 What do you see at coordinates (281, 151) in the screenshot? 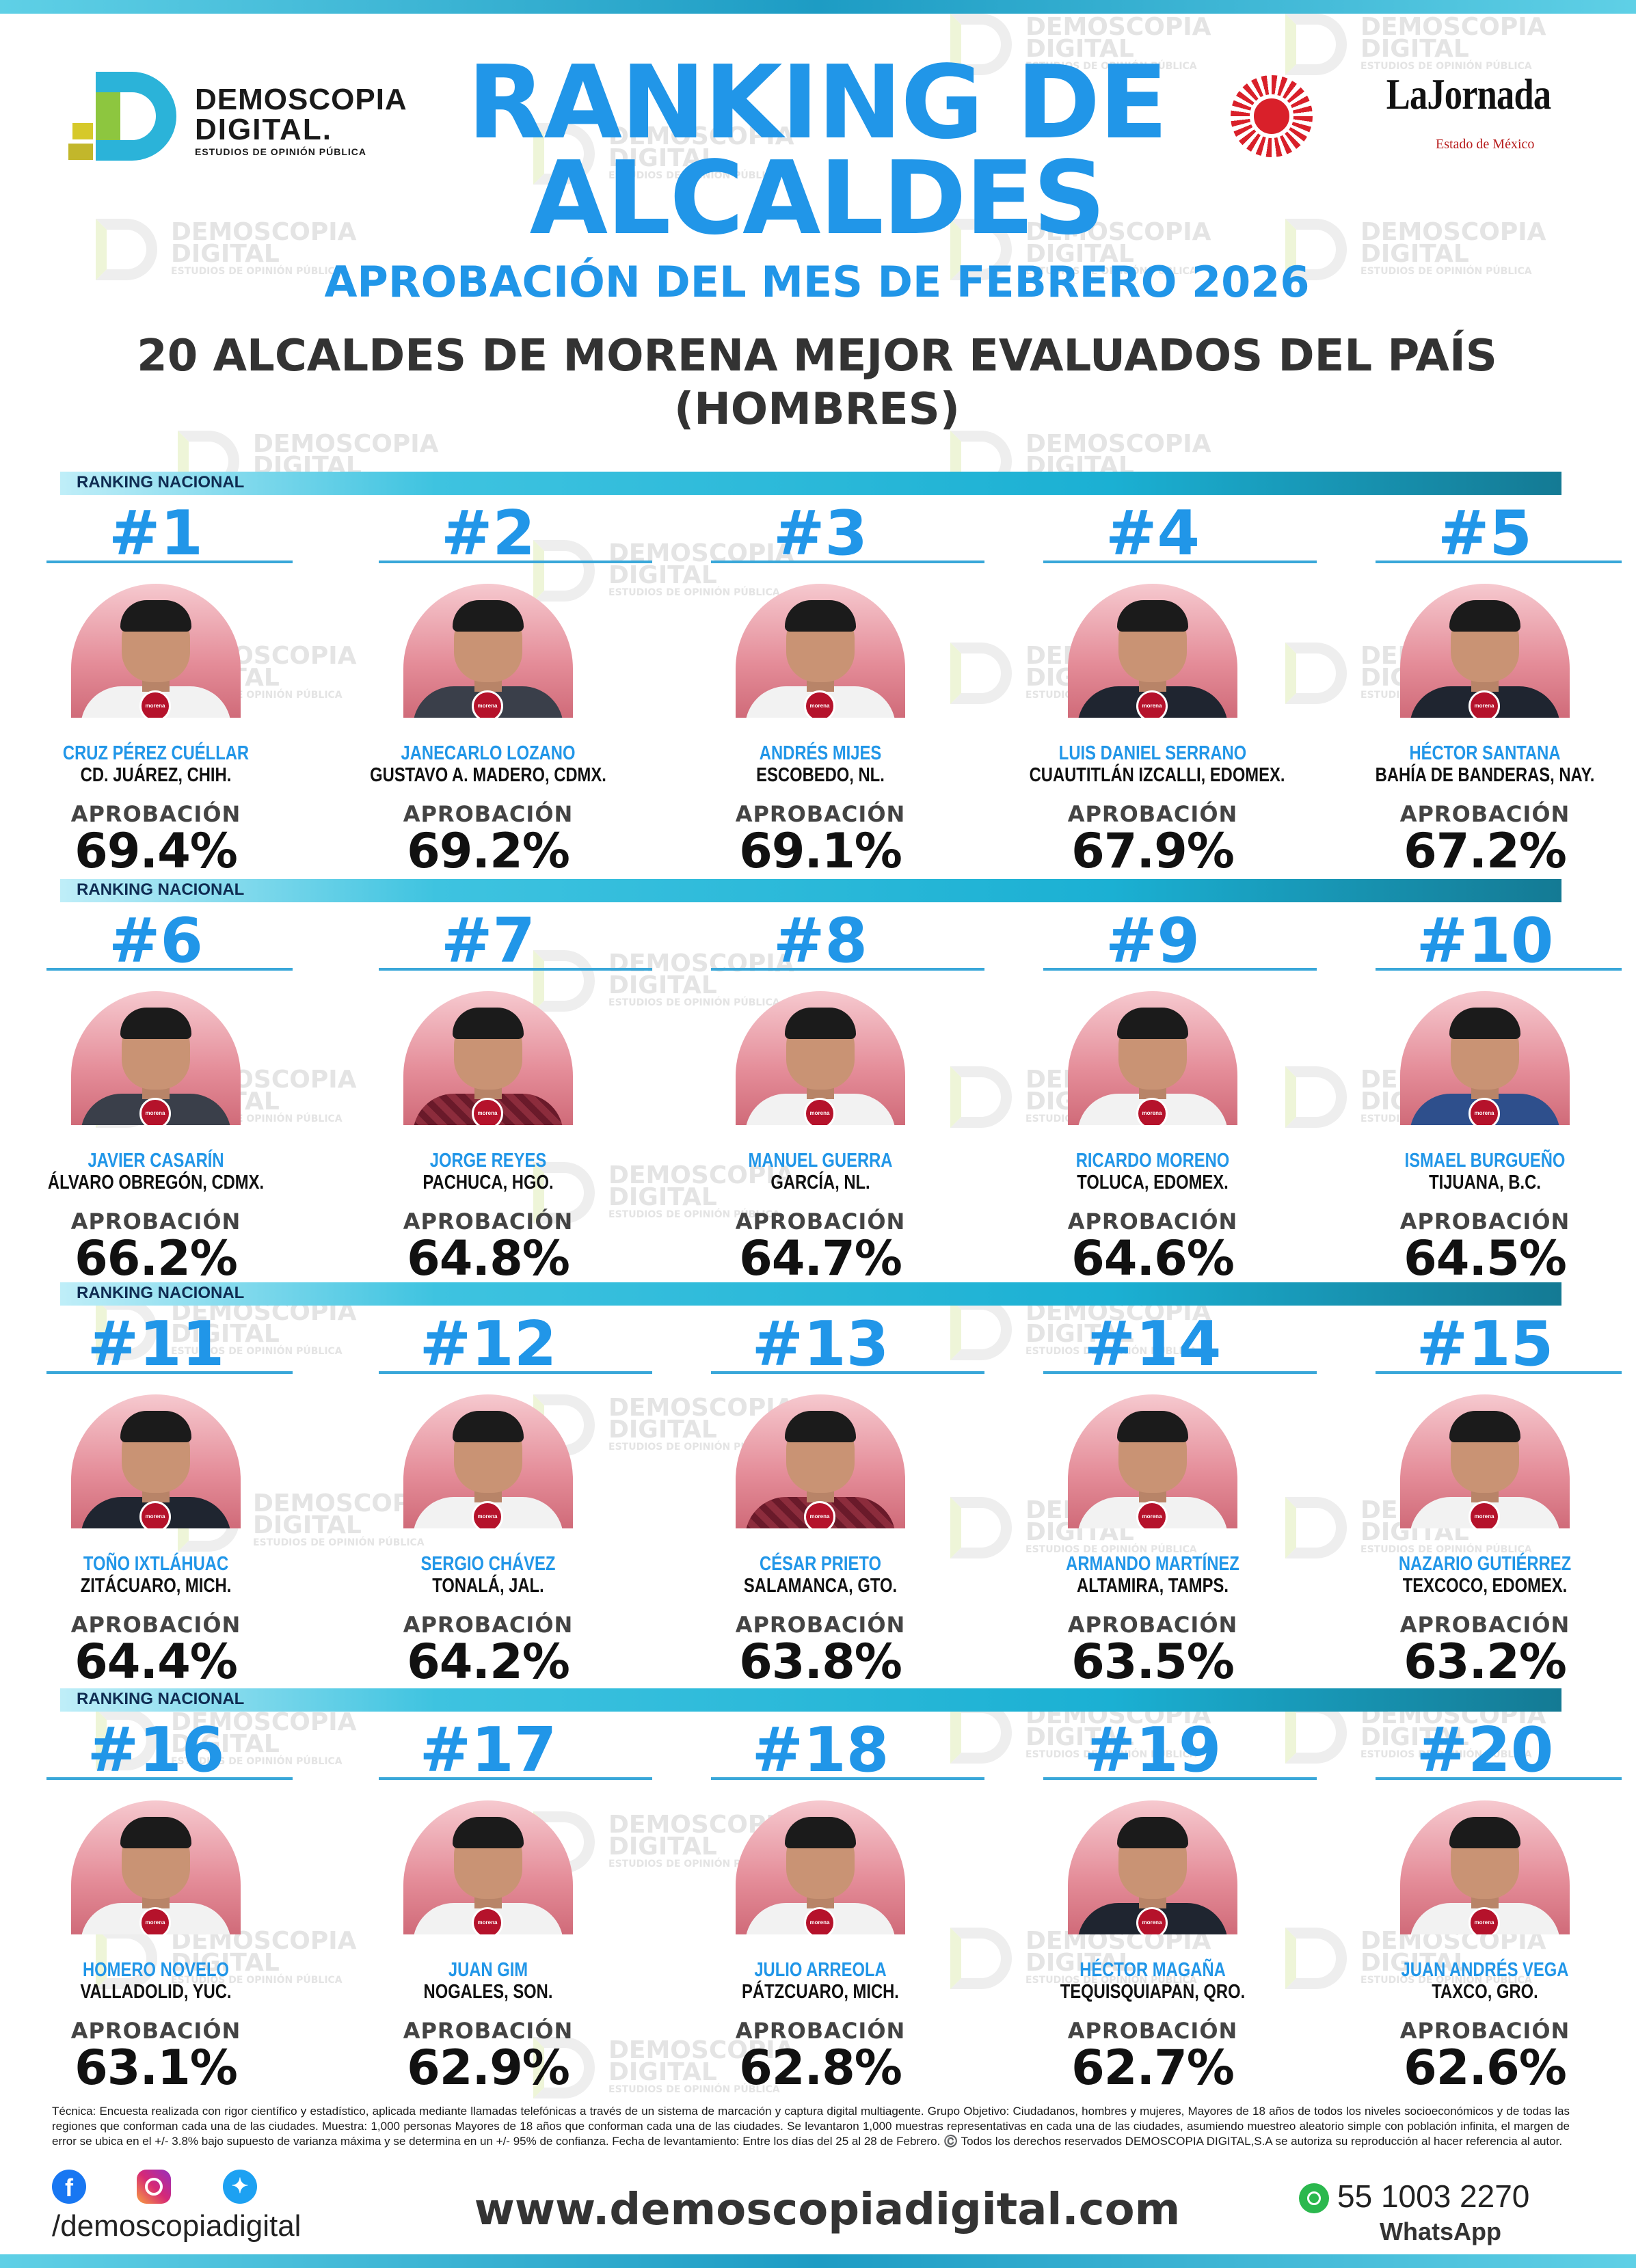
I see `logo-tagline: ESTUDIOS DE OPINIÓN PÚBLICA` at bounding box center [281, 151].